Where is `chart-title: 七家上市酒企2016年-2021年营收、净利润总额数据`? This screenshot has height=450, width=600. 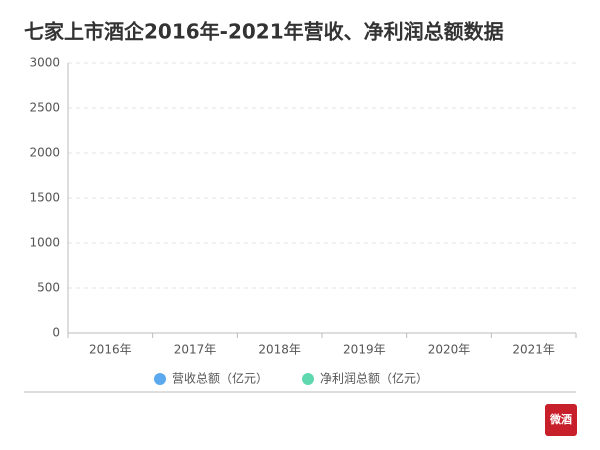
chart-title: 七家上市酒企2016年-2021年营收、净利润总额数据 is located at coordinates (264, 32).